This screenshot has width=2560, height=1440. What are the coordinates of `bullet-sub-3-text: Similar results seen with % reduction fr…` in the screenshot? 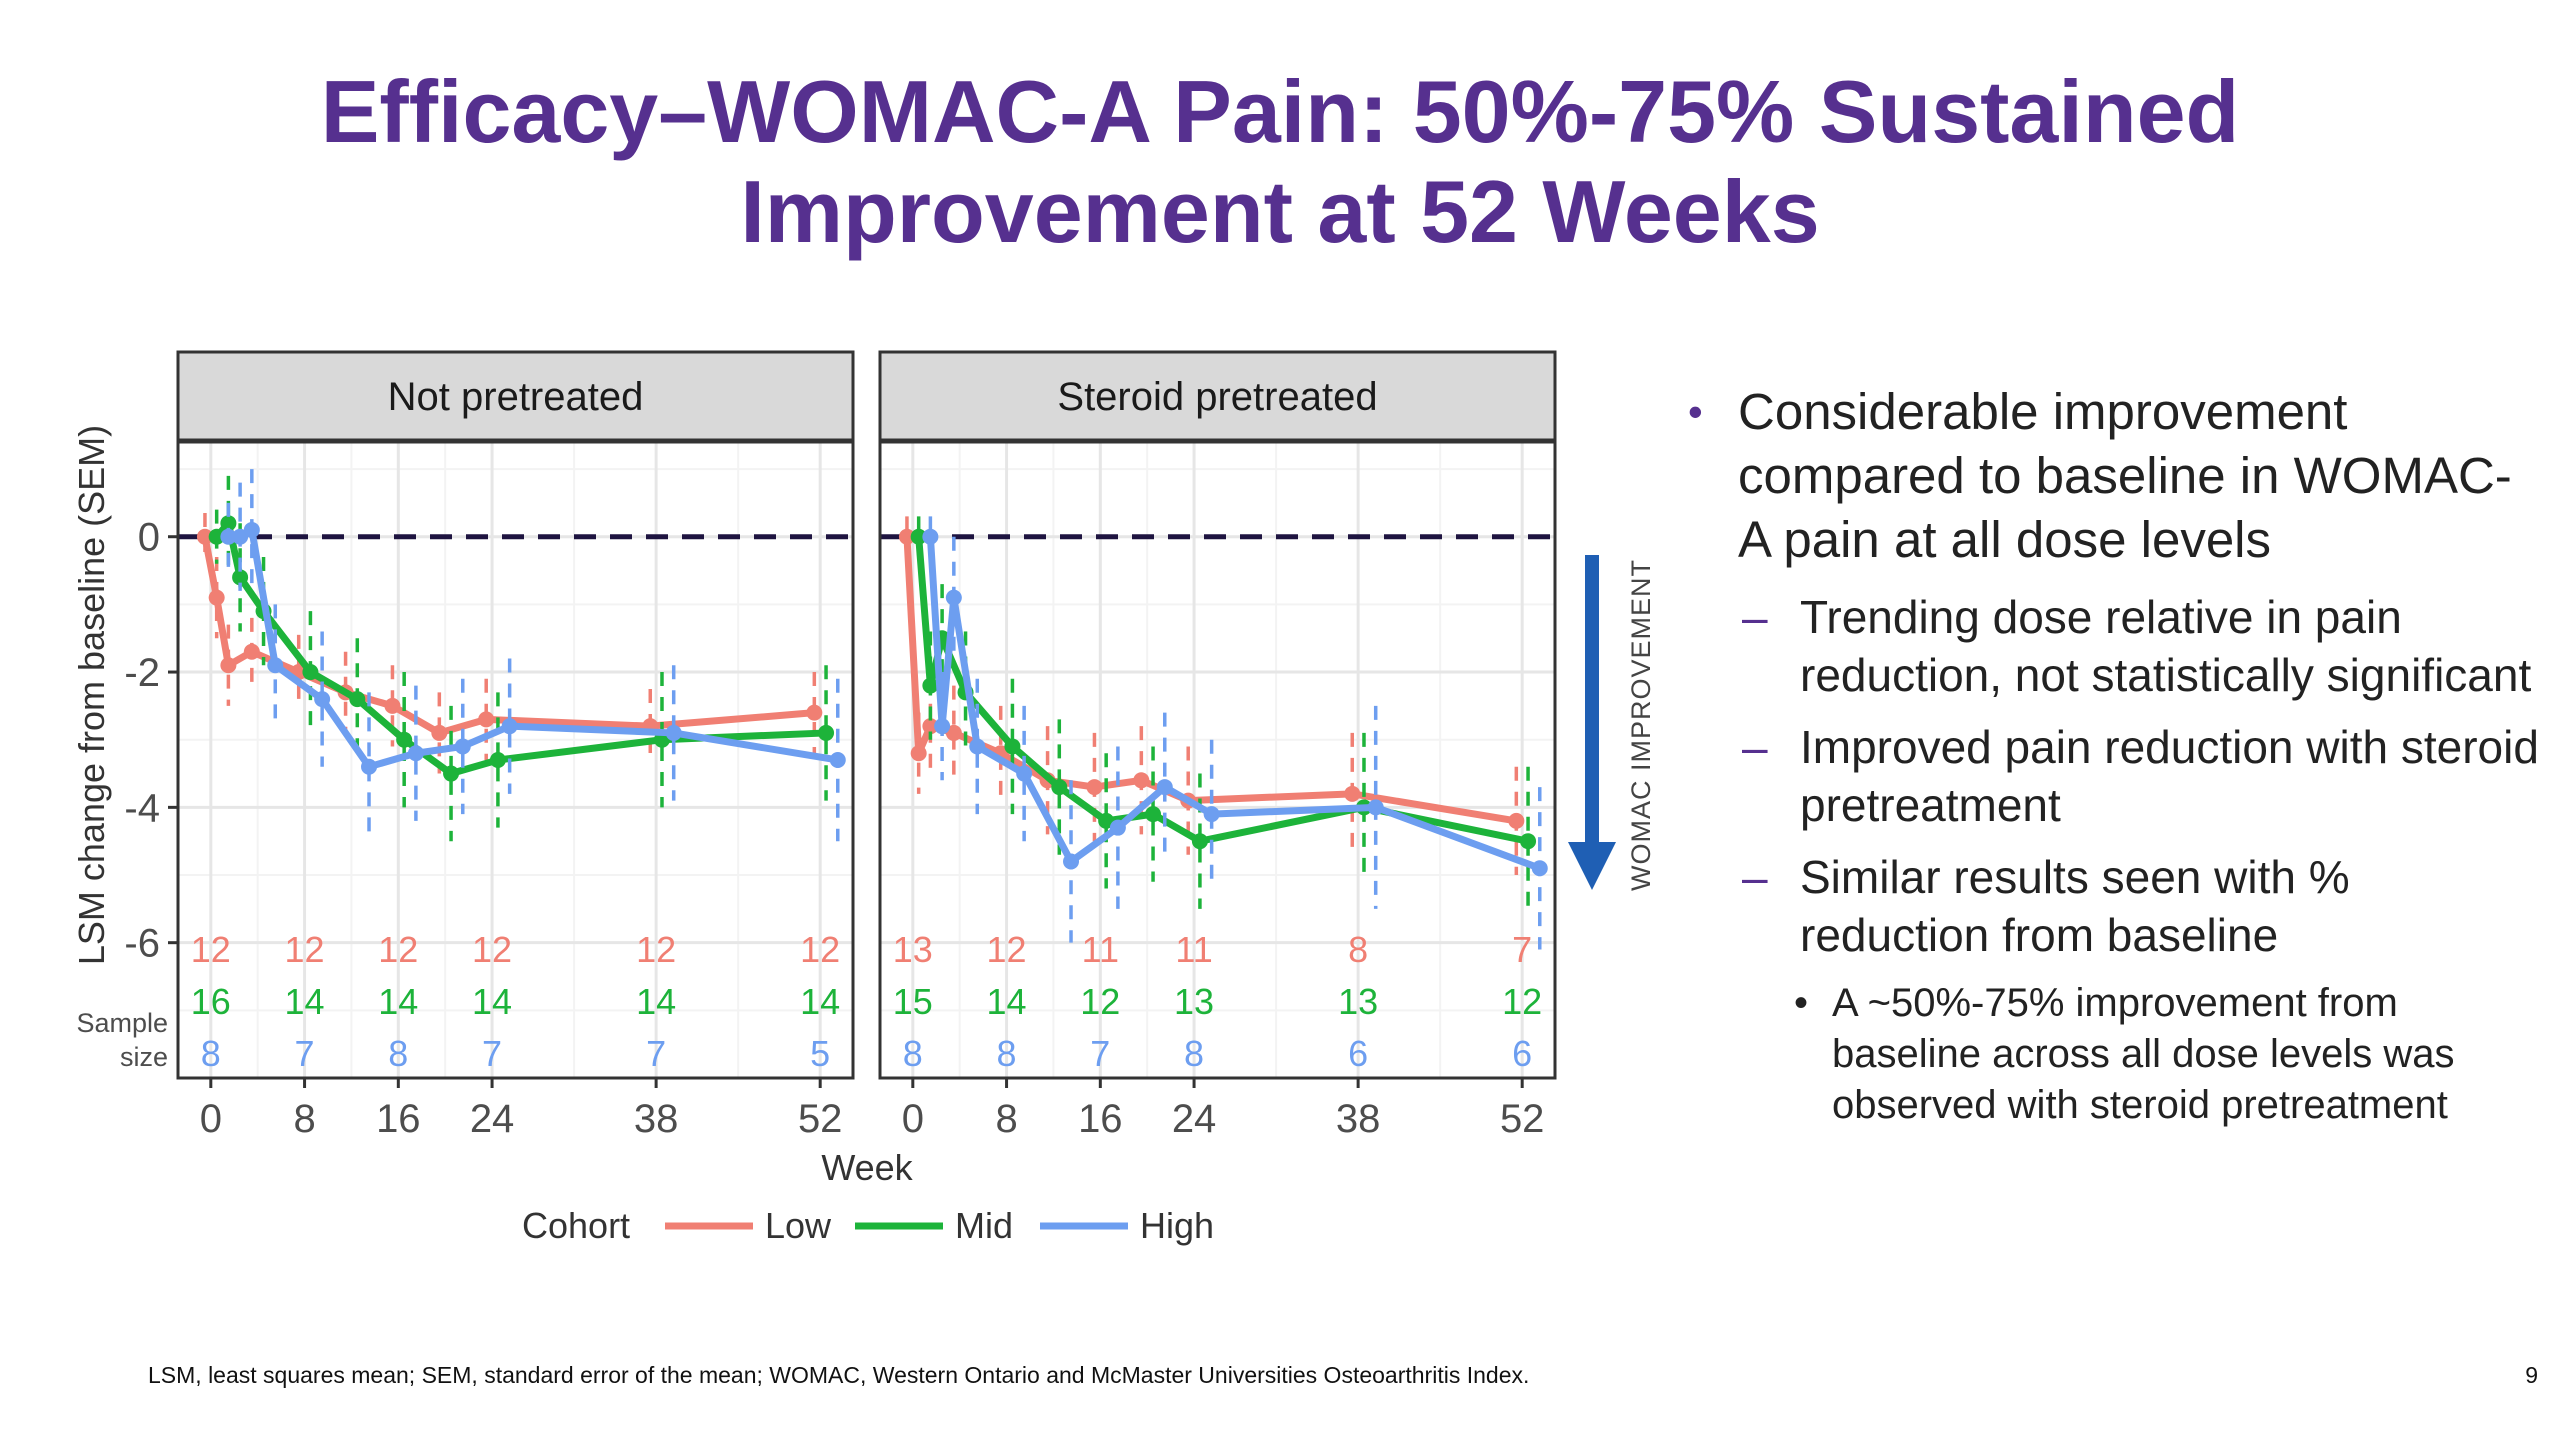 It's located at (2075, 906).